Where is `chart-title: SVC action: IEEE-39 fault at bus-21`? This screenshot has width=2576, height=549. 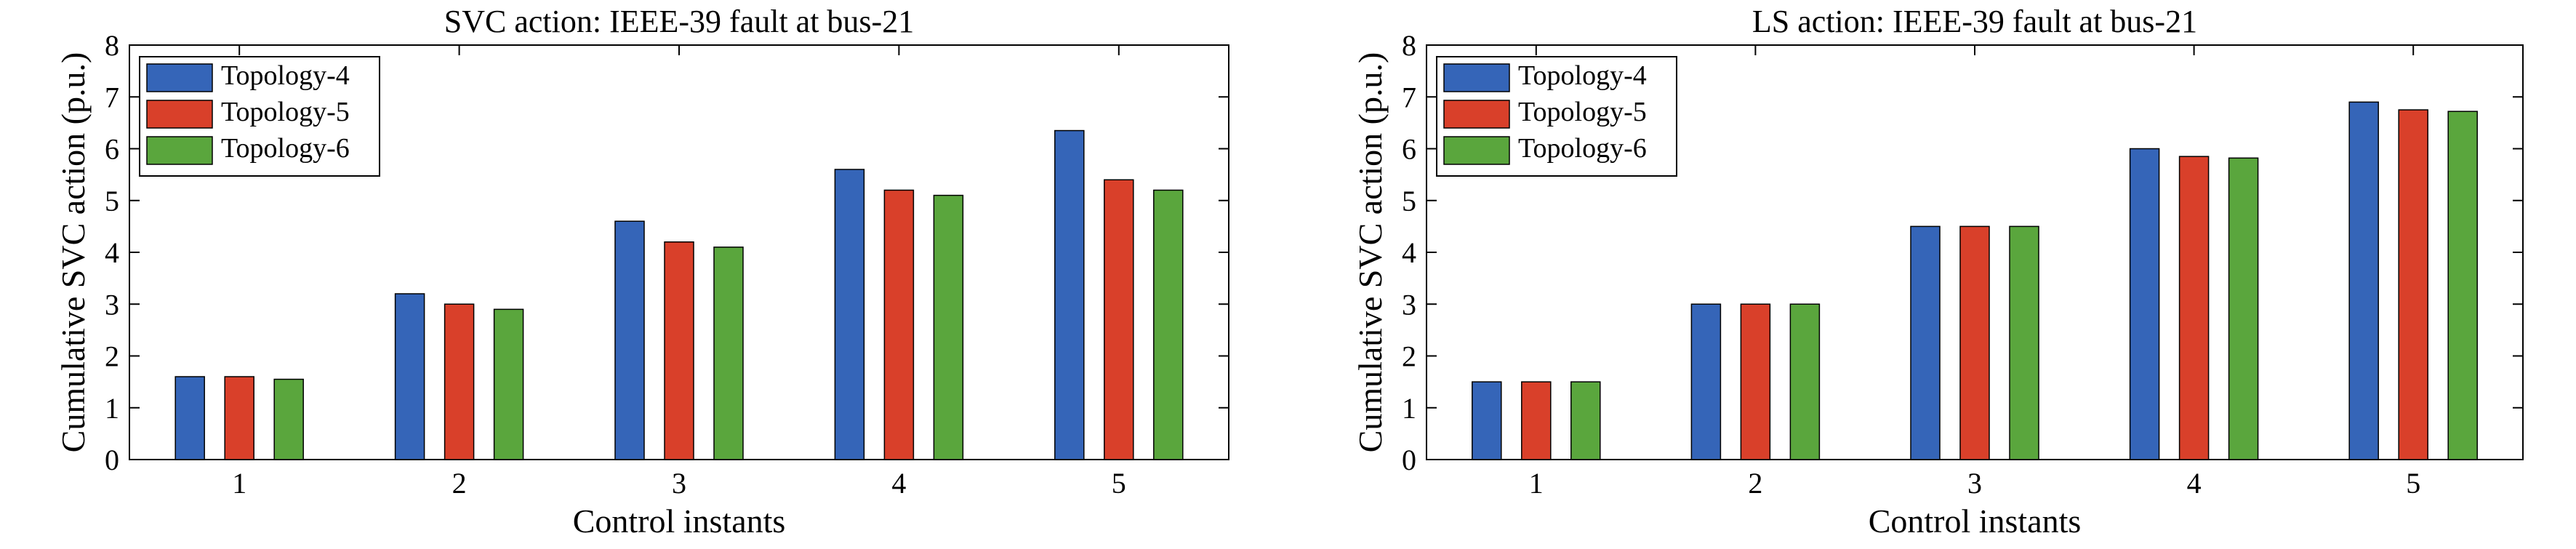 chart-title: SVC action: IEEE-39 fault at bus-21 is located at coordinates (679, 21).